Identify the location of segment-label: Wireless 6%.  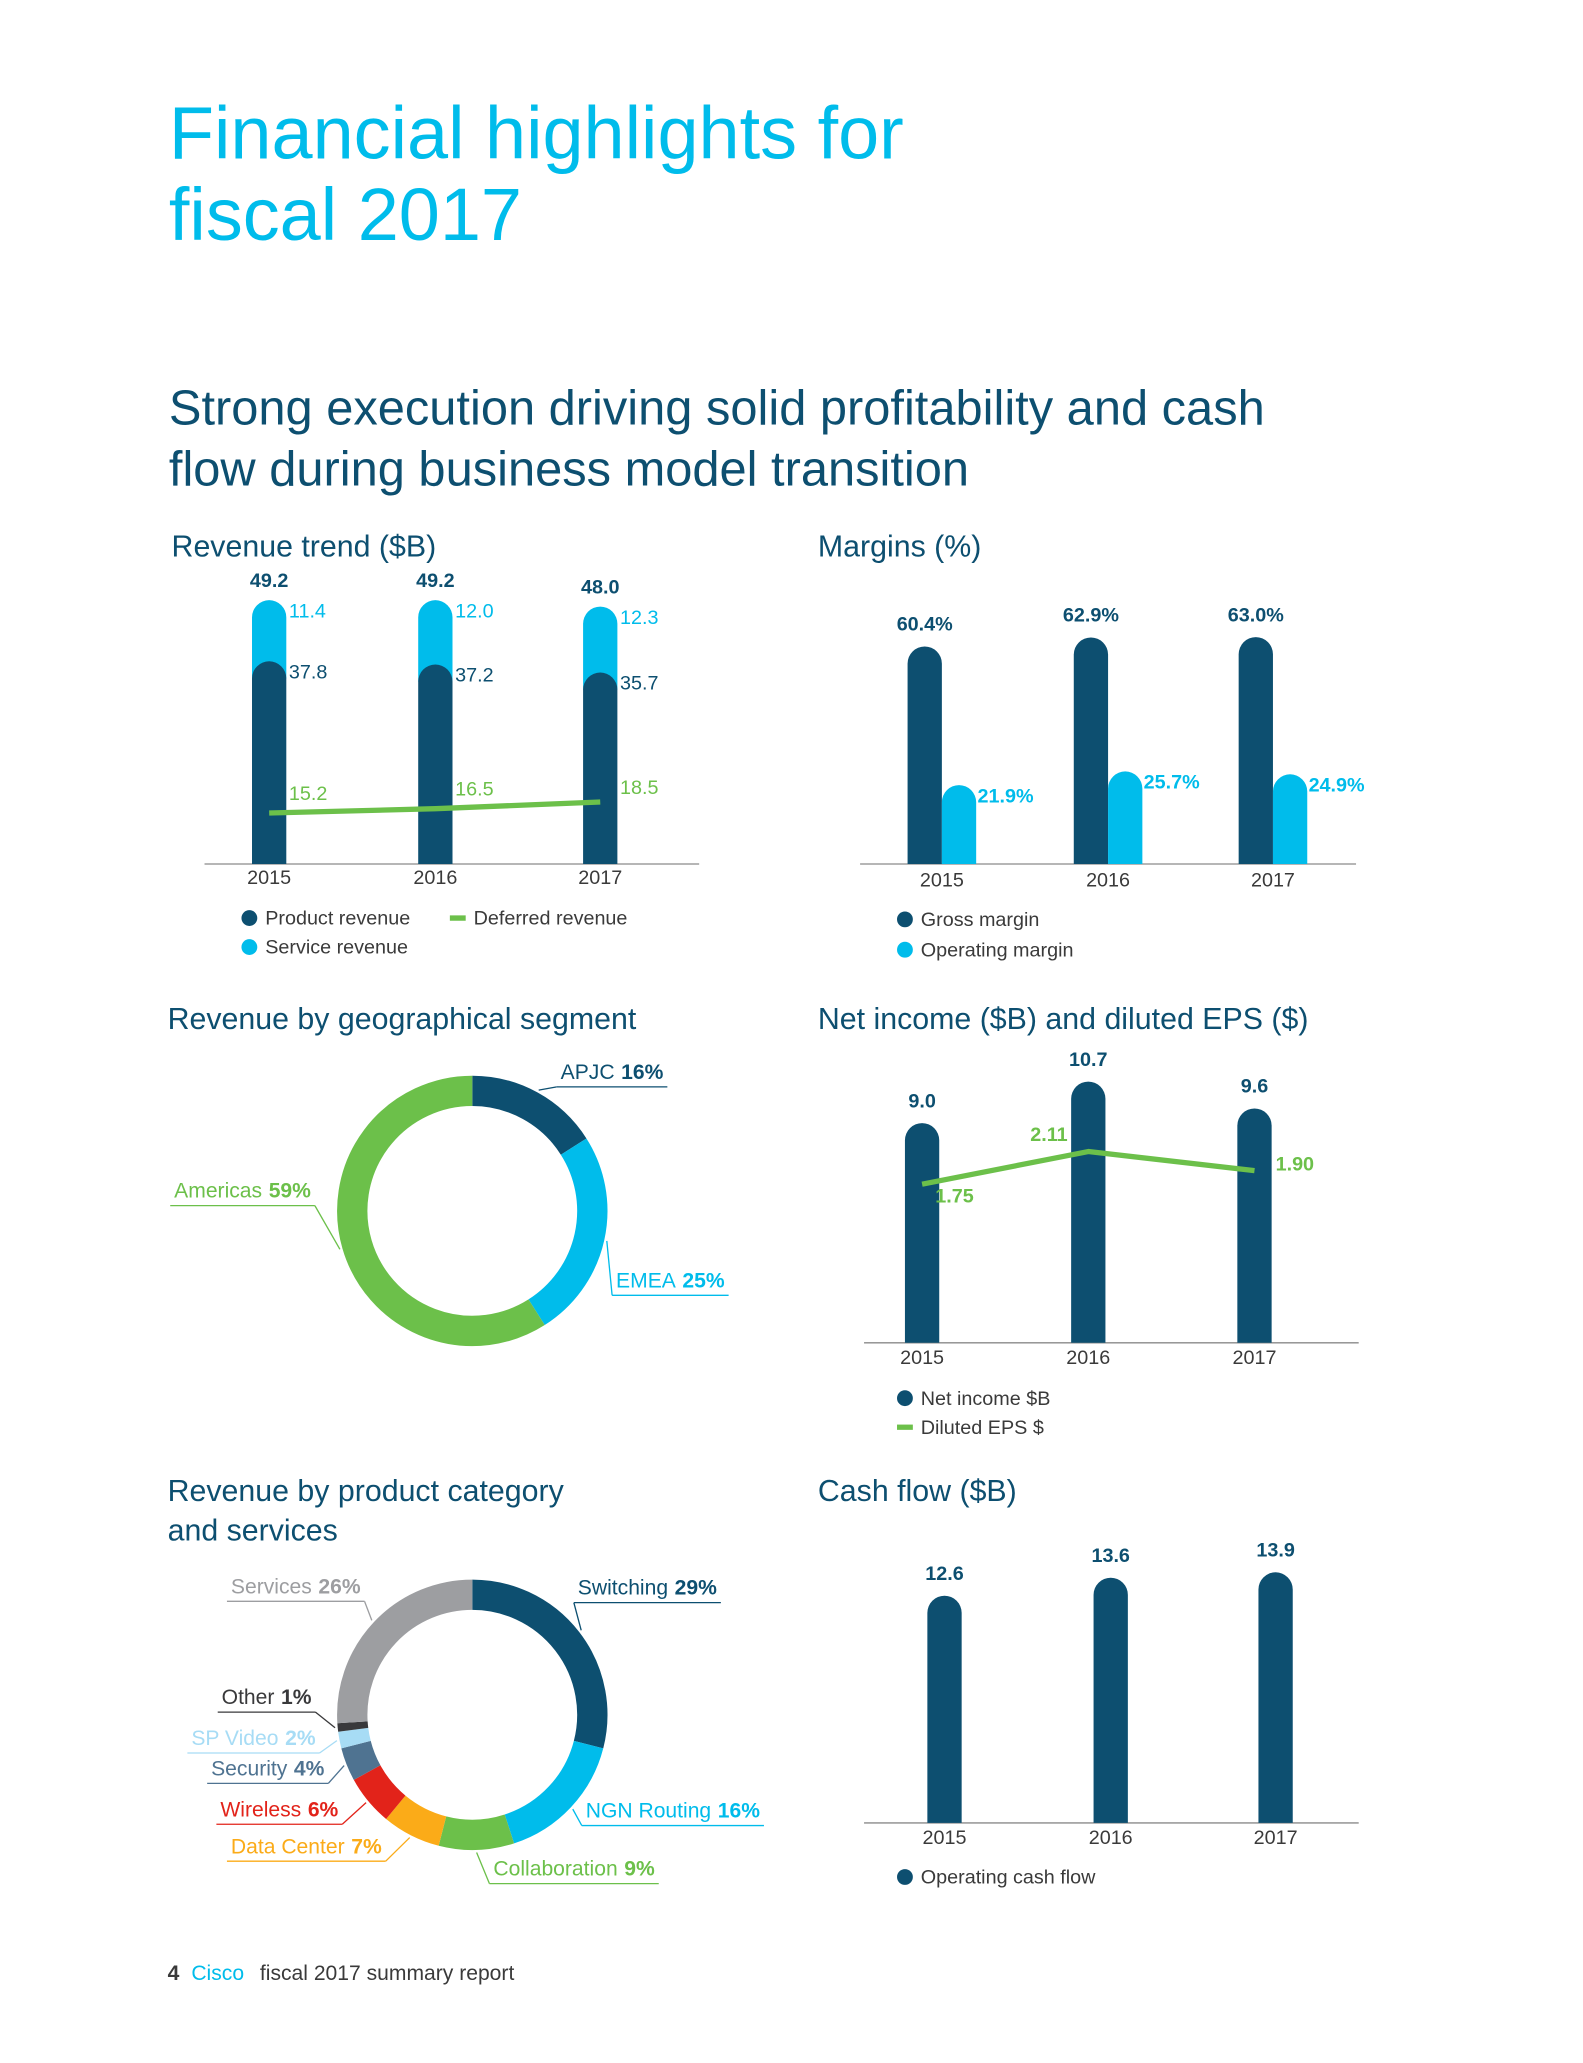
(279, 1809).